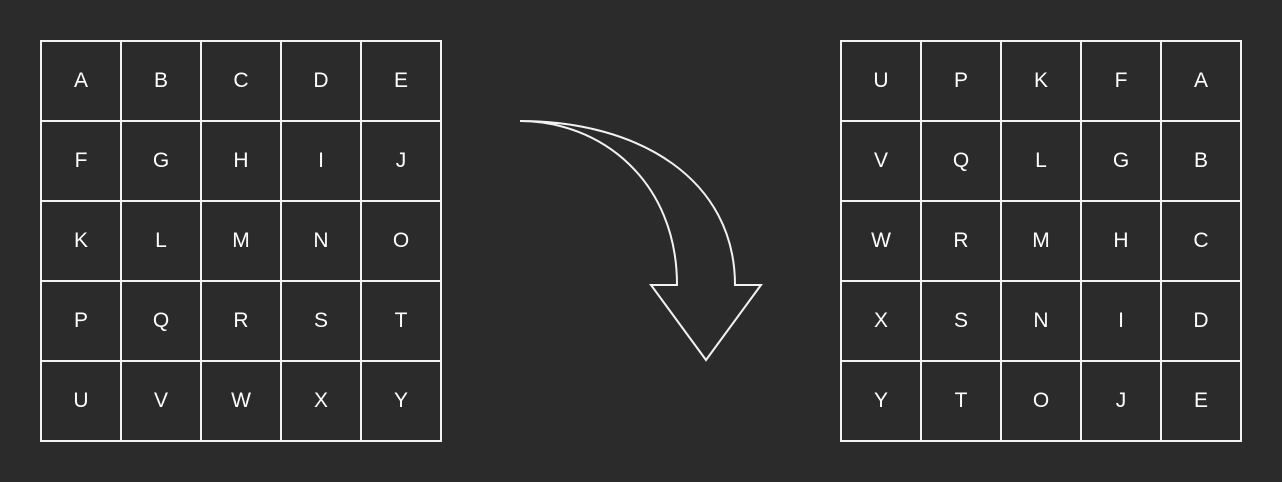 Image resolution: width=1282 pixels, height=482 pixels. What do you see at coordinates (882, 242) in the screenshot?
I see `matrix-cell: W` at bounding box center [882, 242].